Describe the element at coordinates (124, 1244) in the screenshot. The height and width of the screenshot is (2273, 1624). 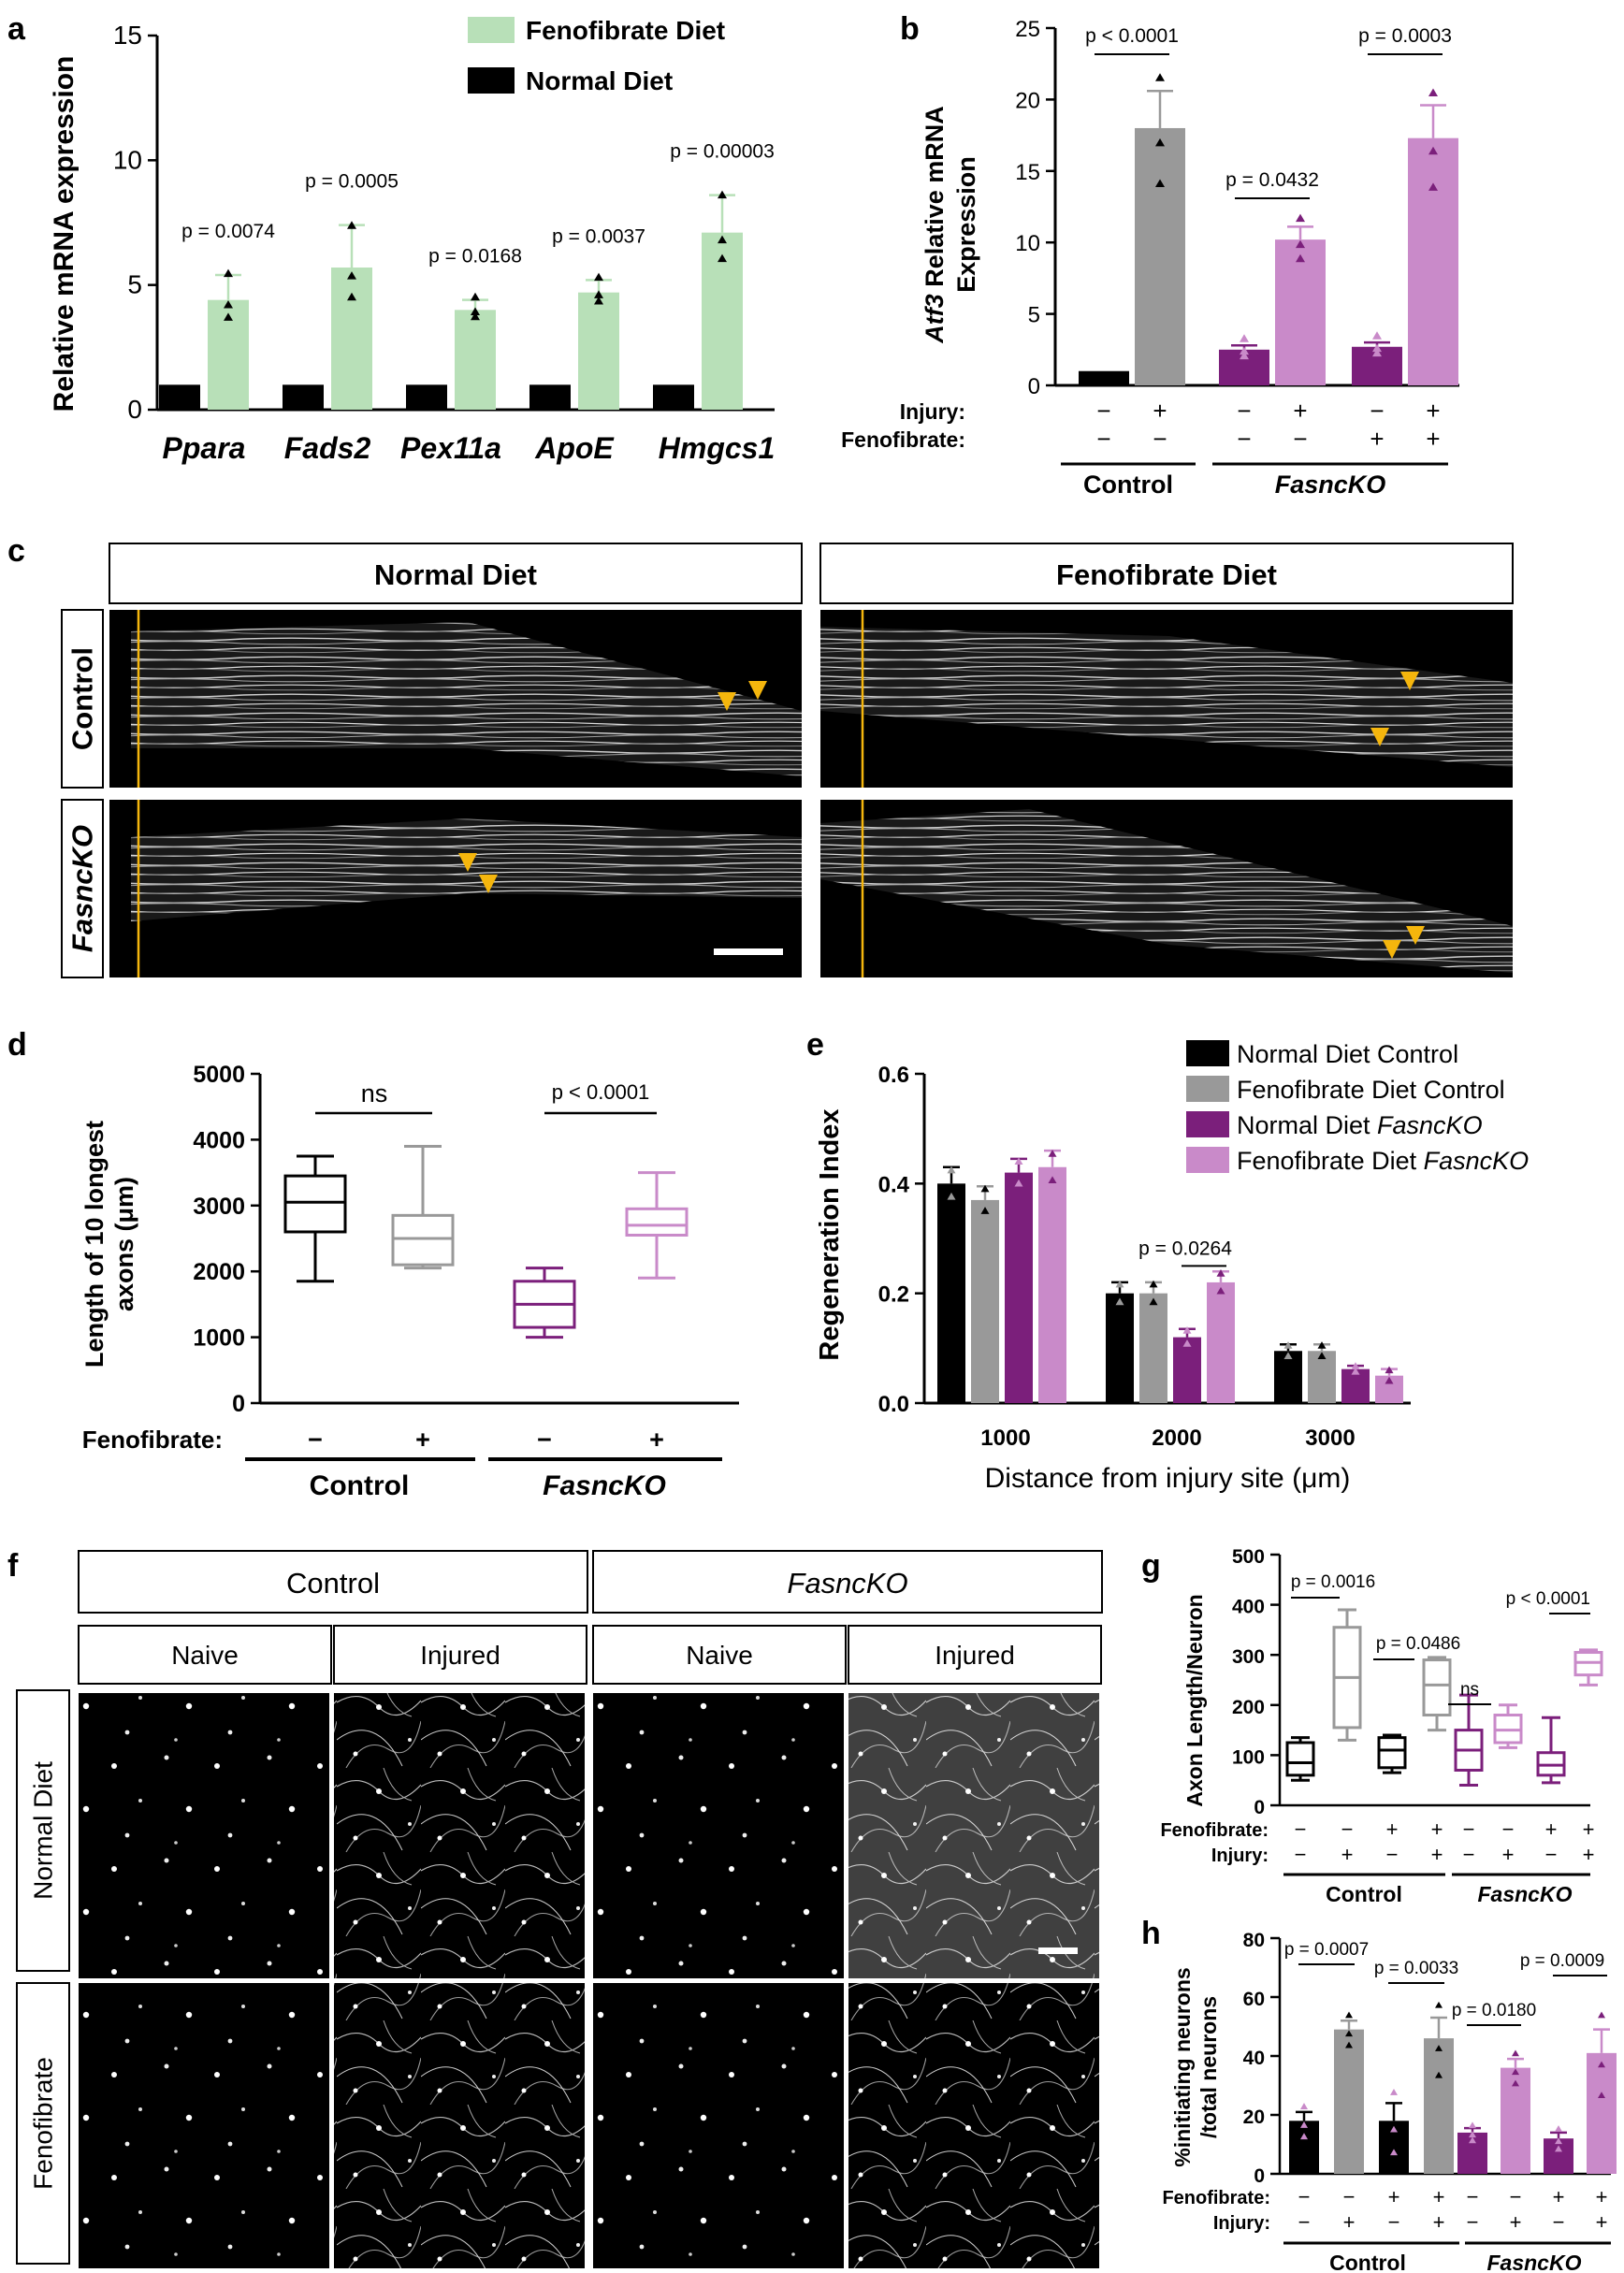
I see `panel-d-ylabel2: axons (μm)` at that location.